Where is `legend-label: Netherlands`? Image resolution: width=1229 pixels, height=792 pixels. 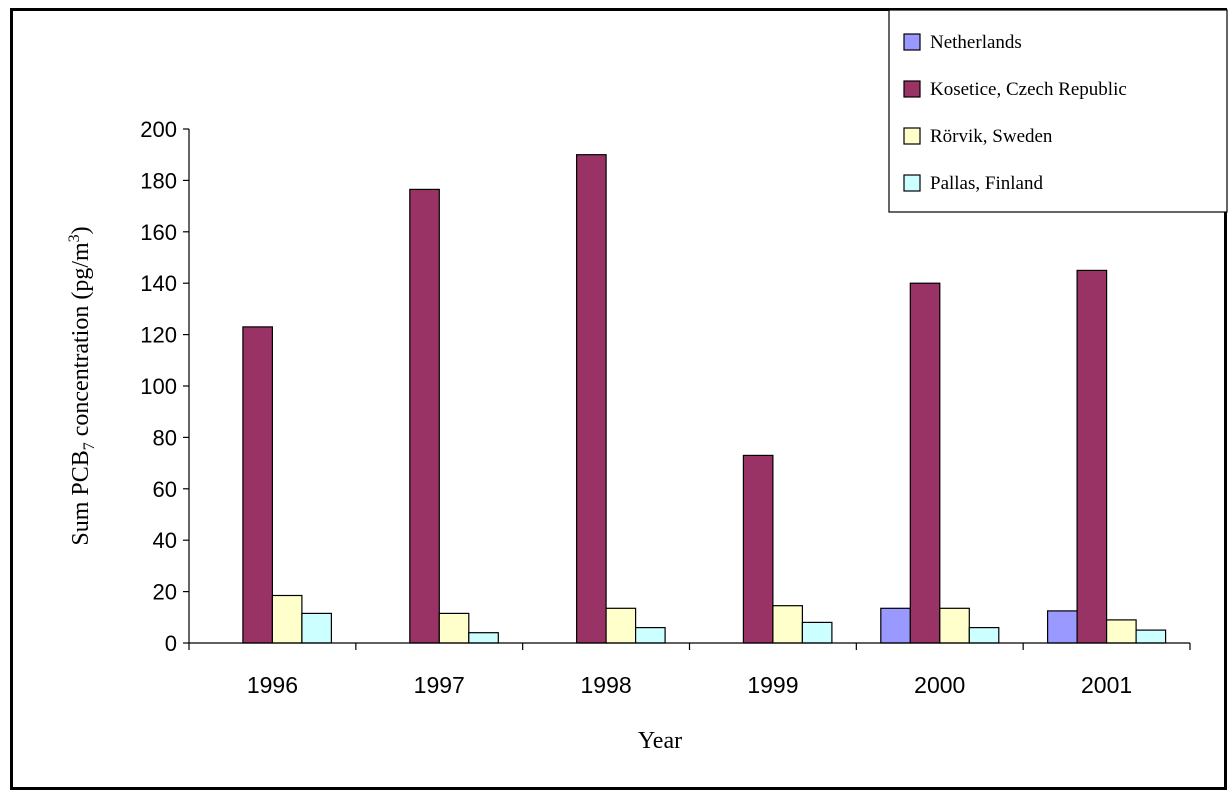
legend-label: Netherlands is located at coordinates (976, 42).